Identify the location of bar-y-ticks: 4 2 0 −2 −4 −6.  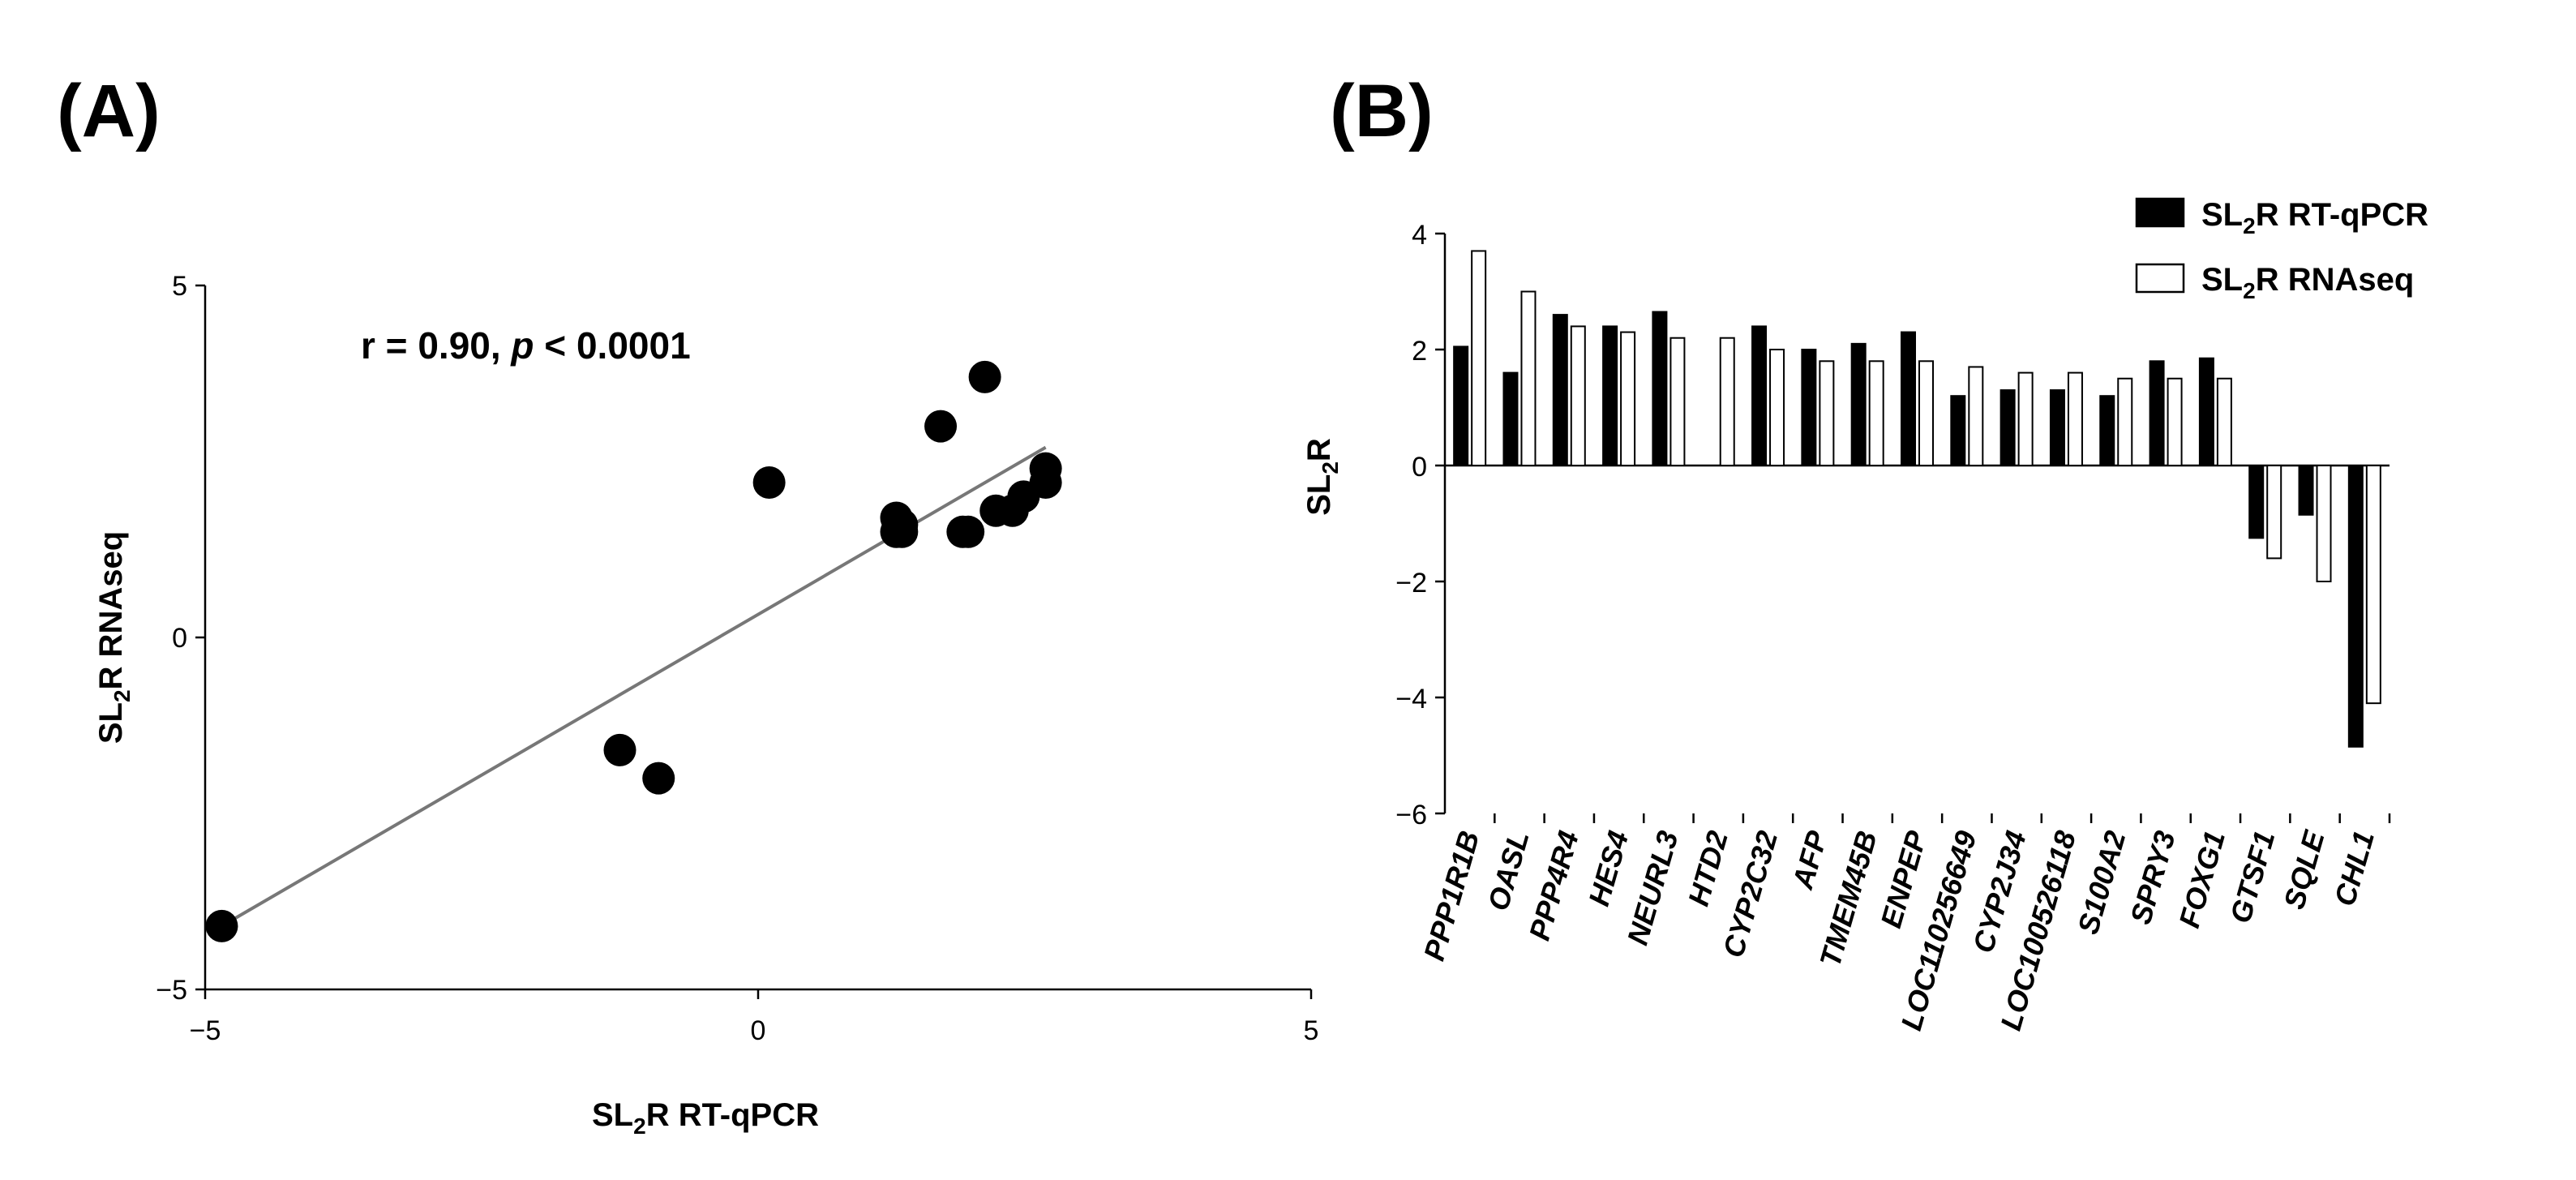
(1420, 525).